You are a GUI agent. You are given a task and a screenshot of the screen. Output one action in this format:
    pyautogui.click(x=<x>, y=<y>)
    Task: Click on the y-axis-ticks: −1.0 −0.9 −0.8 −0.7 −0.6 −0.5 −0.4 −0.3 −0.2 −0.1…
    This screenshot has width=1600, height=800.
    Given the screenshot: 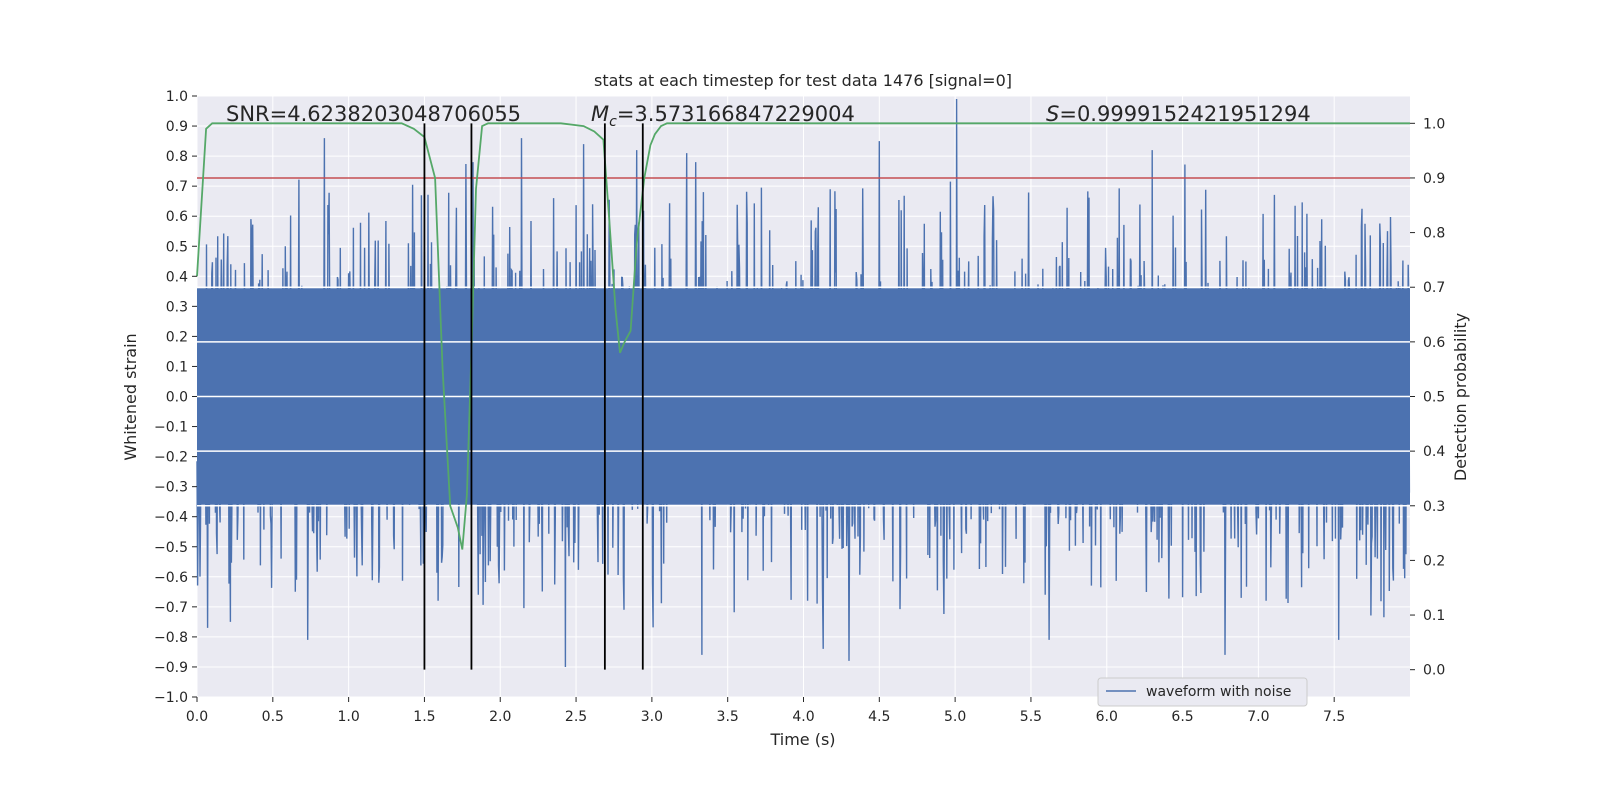 What is the action you would take?
    pyautogui.click(x=175, y=397)
    